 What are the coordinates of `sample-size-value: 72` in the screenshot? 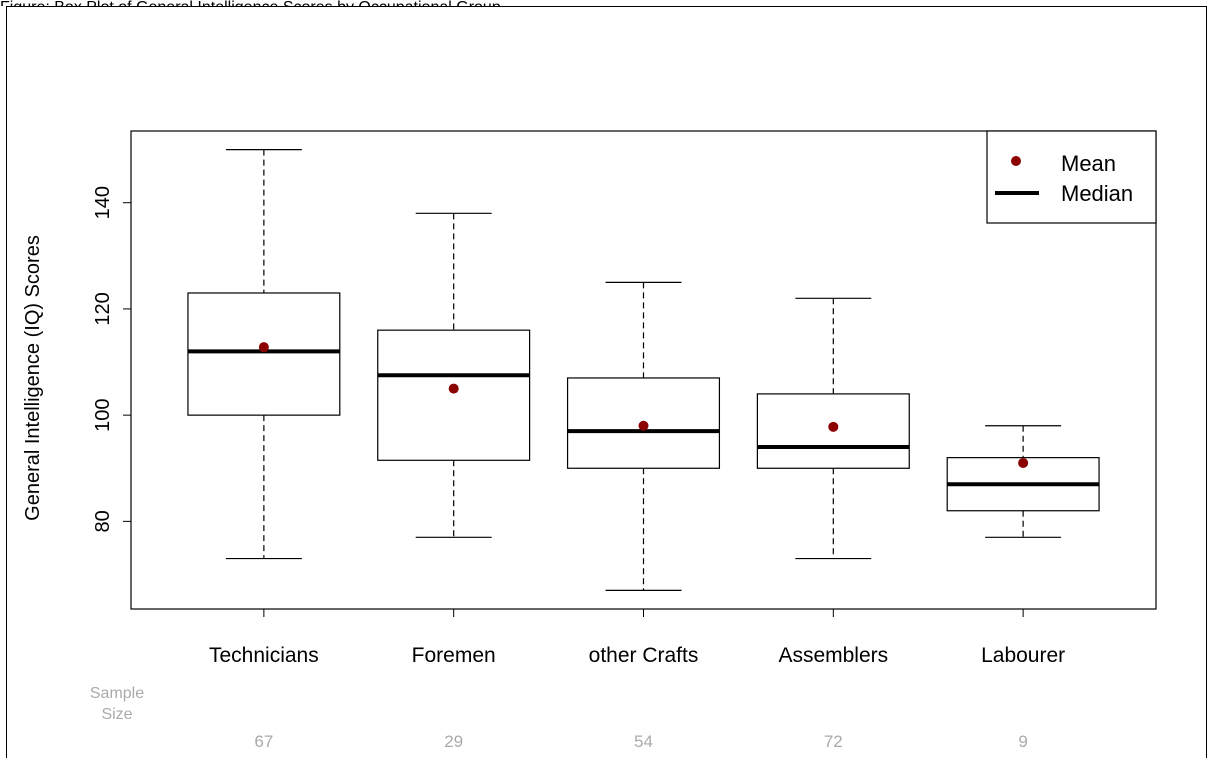 It's located at (833, 741).